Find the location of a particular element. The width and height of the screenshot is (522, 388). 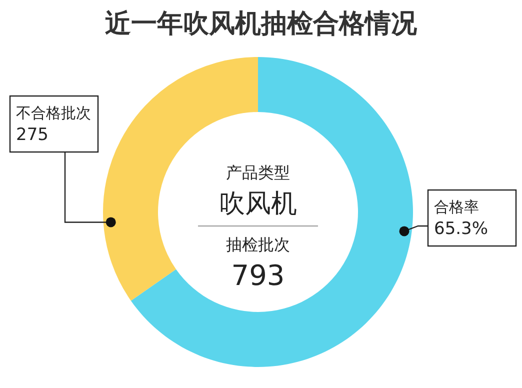

slice-label: 合格率 is located at coordinates (456, 207).